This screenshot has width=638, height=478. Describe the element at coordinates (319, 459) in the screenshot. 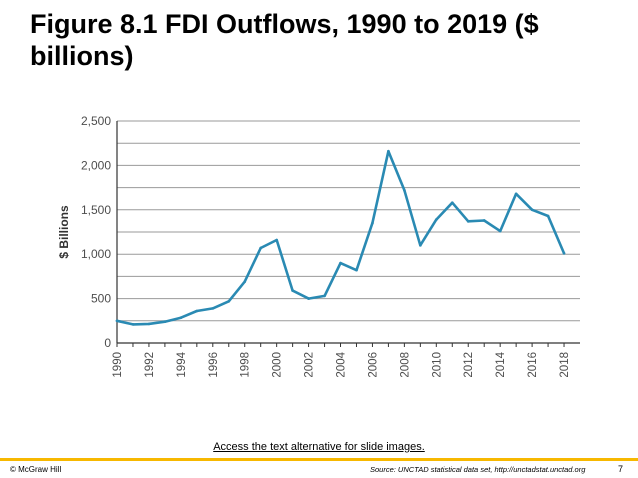

I see `footer-accent-bar` at that location.